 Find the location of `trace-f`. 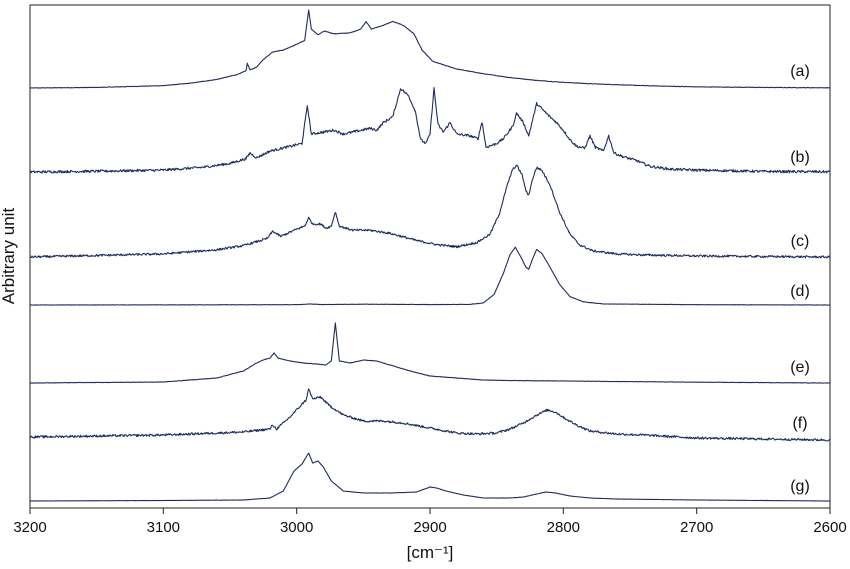

trace-f is located at coordinates (430, 415).